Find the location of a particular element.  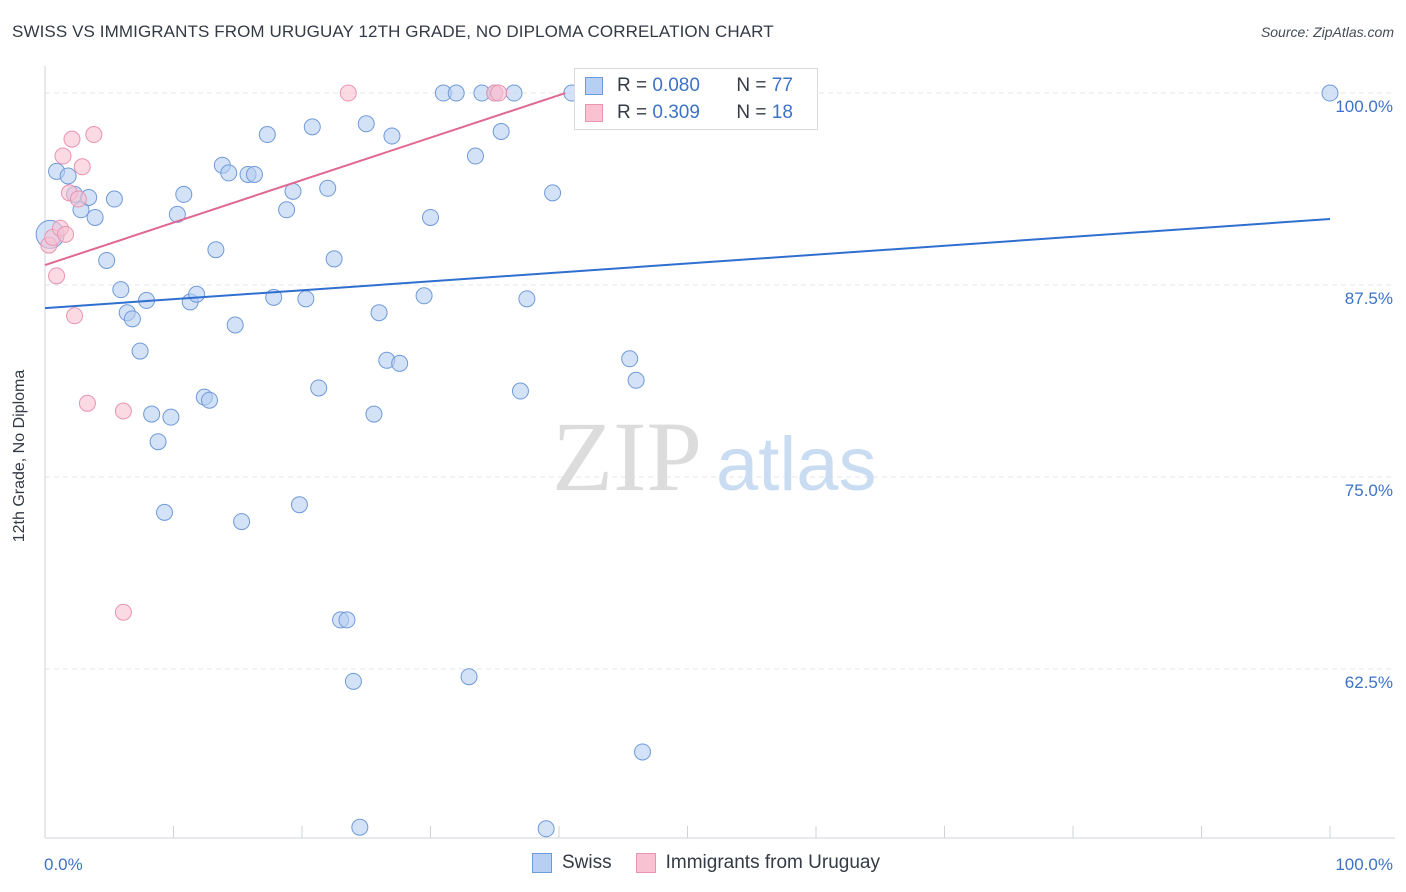

legend-label-uruguay: Immigrants from Uruguay is located at coordinates (772, 862).